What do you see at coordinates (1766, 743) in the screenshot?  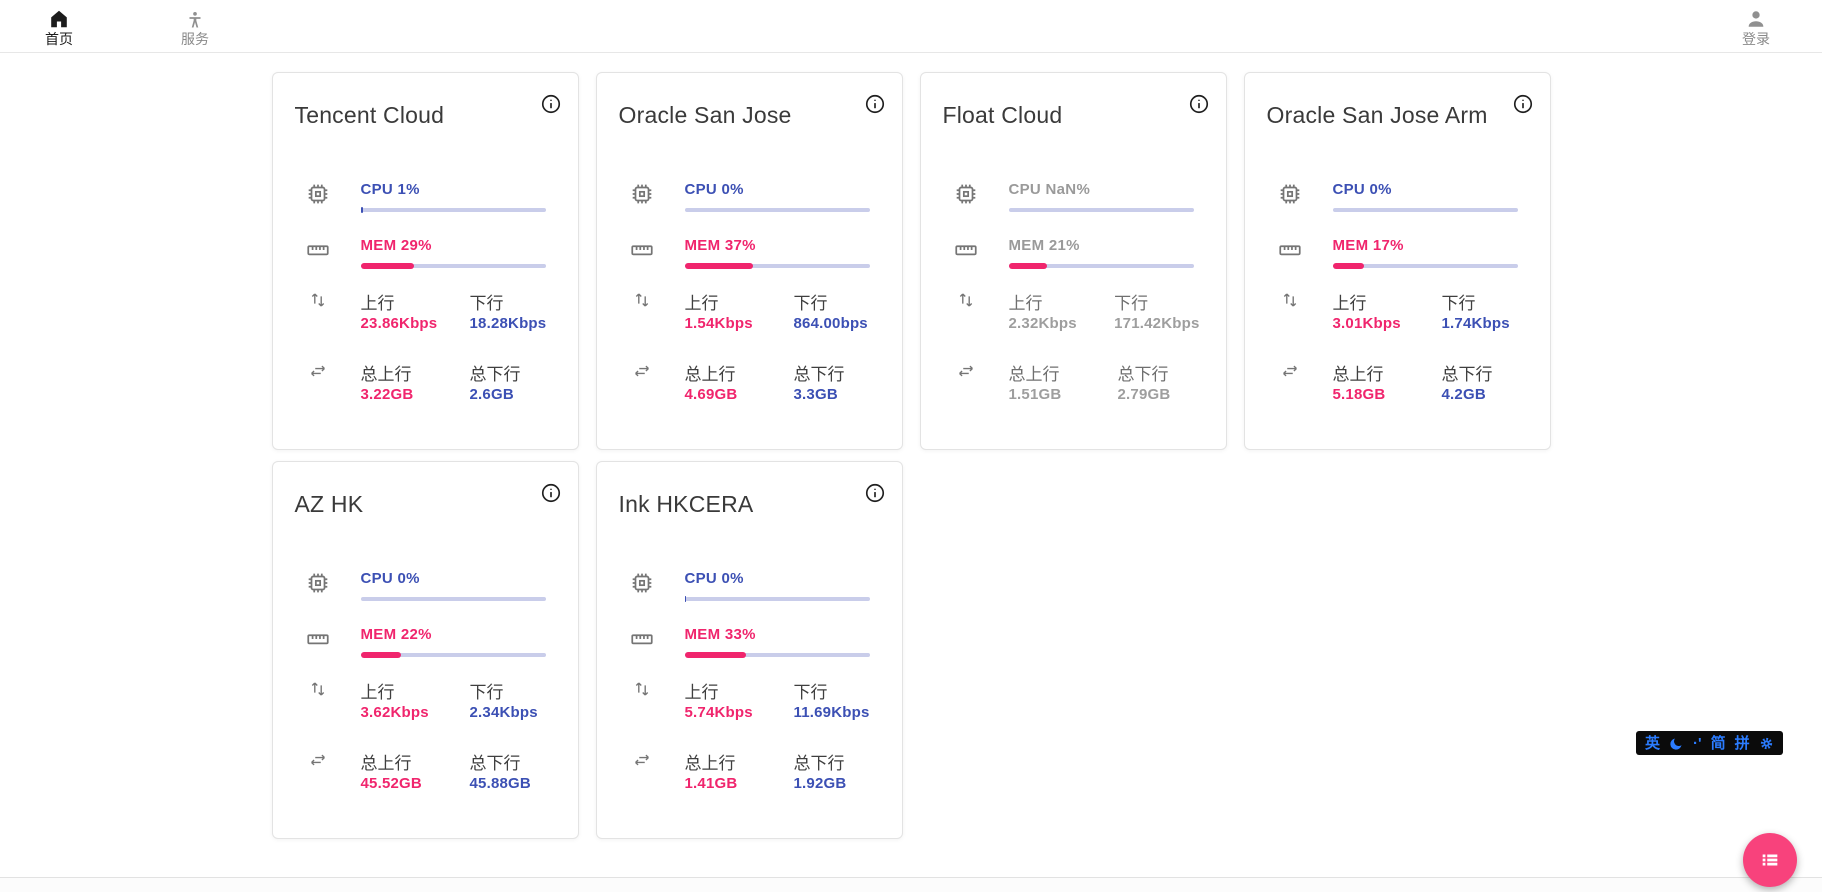 I see `gear-icon` at bounding box center [1766, 743].